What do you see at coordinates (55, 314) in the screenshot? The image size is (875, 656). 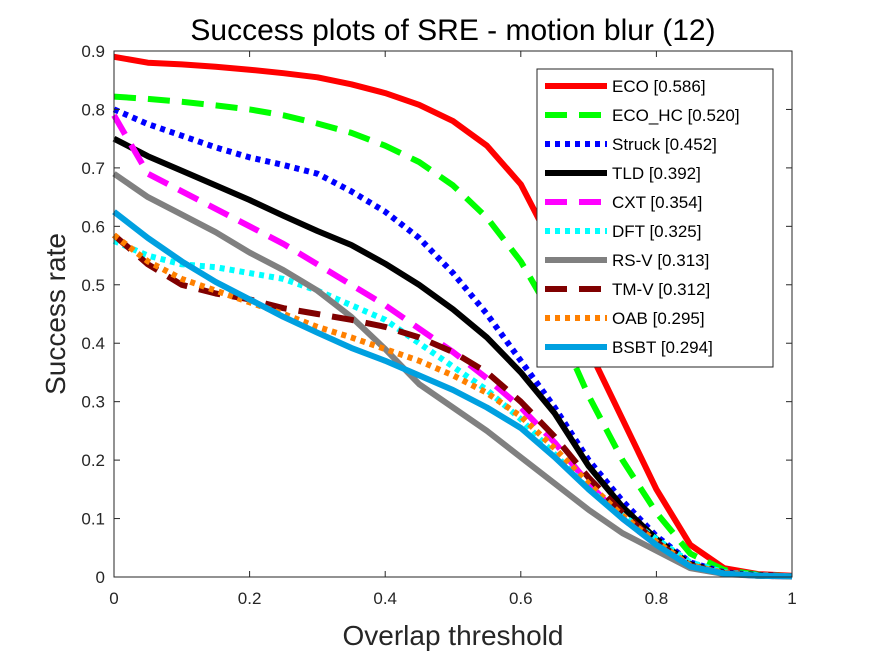 I see `y-axis-title: Success rate` at bounding box center [55, 314].